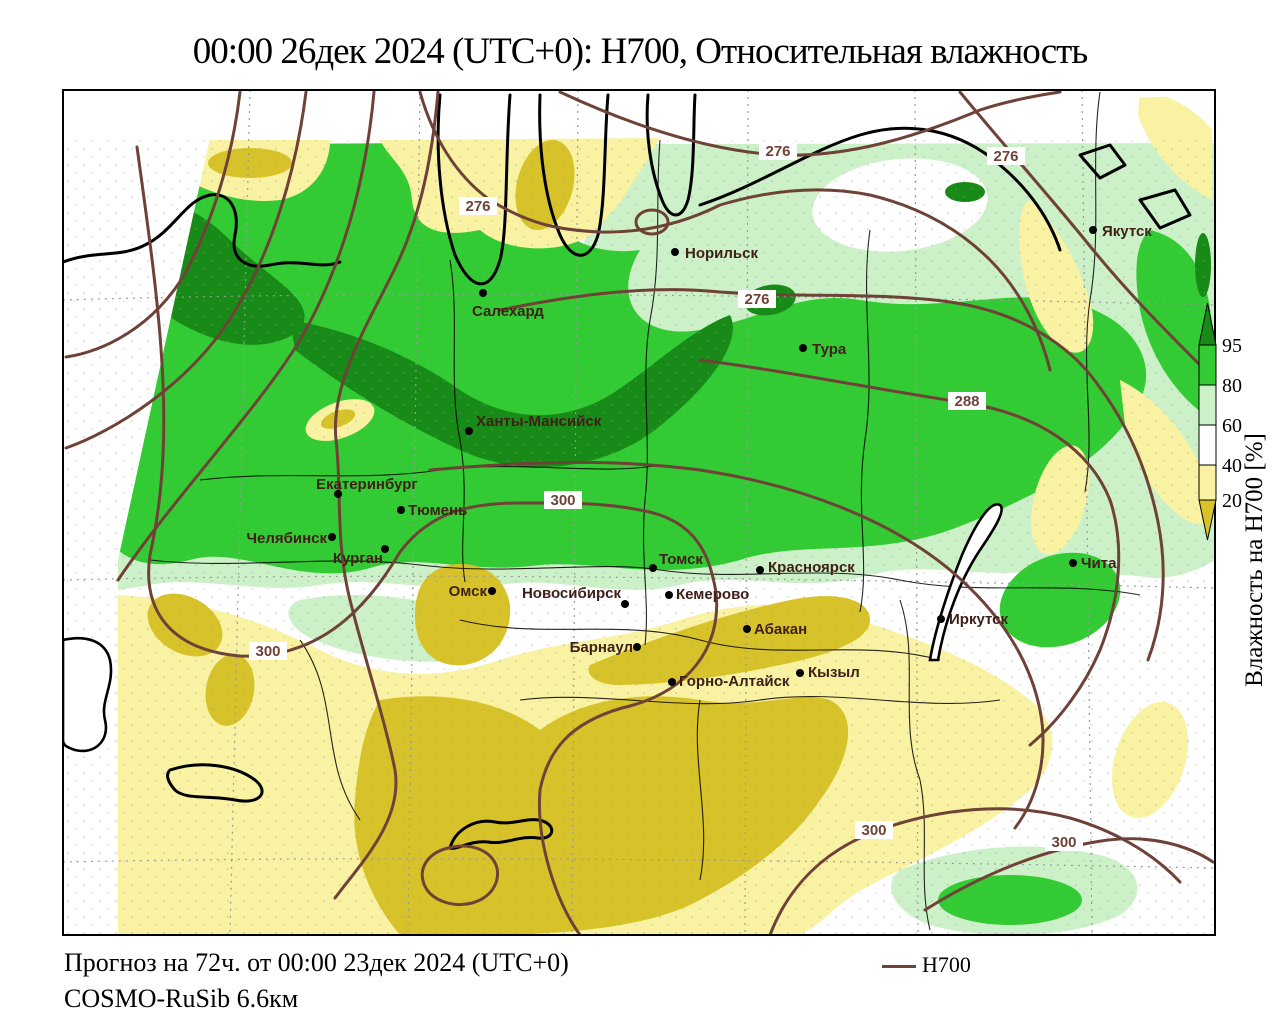  I want to click on city-marker: Красноярск, so click(805, 567).